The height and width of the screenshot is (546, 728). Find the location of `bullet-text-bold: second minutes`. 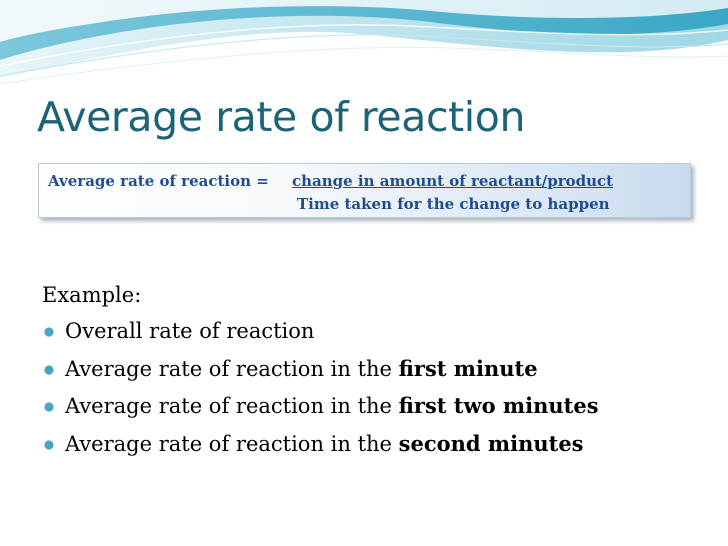

bullet-text-bold: second minutes is located at coordinates (491, 444).